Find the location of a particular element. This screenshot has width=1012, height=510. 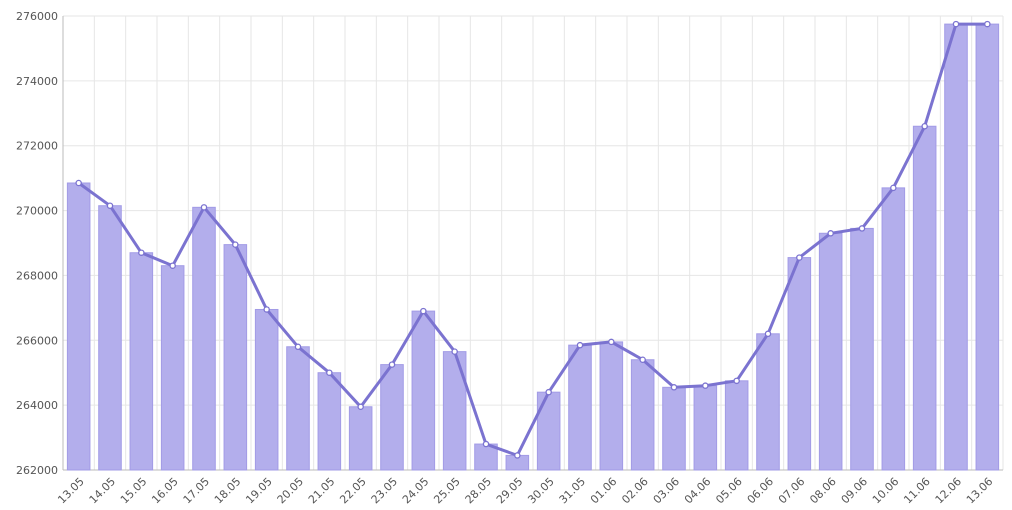

x-tick-label: 29.05 is located at coordinates (509, 490).